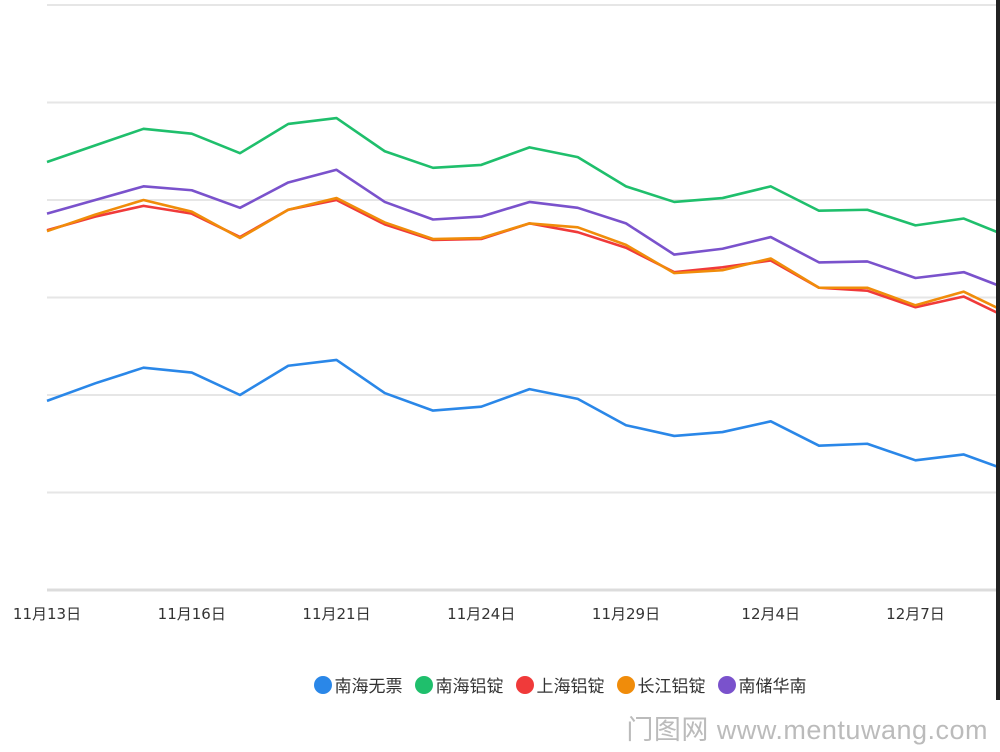  I want to click on x-tick-label: 11月16日, so click(192, 614).